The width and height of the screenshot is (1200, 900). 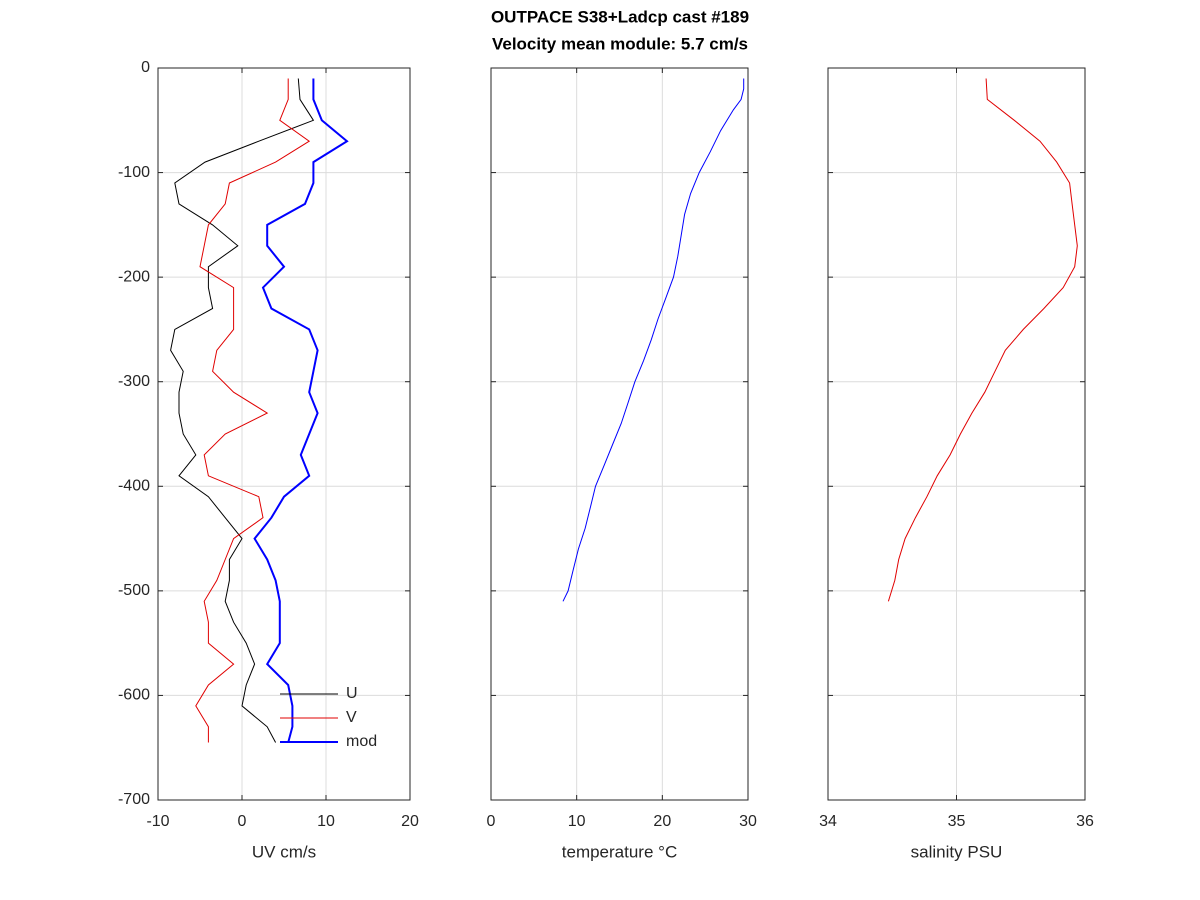 What do you see at coordinates (620, 16) in the screenshot?
I see `title-line: OUTPACE S38+Ladcp cast #189` at bounding box center [620, 16].